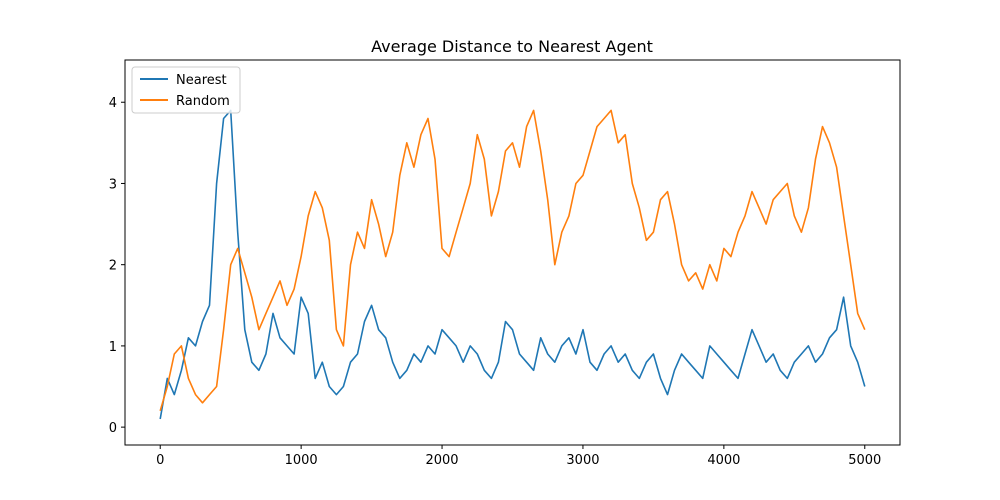 This screenshot has width=1000, height=500. What do you see at coordinates (723, 460) in the screenshot?
I see `x-tick-label: 4000` at bounding box center [723, 460].